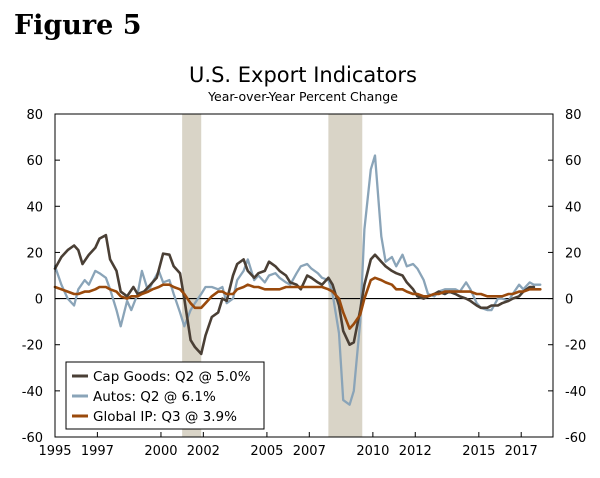 Image resolution: width=600 pixels, height=478 pixels. Describe the element at coordinates (303, 75) in the screenshot. I see `chart-title: U.S. Export Indicators` at that location.